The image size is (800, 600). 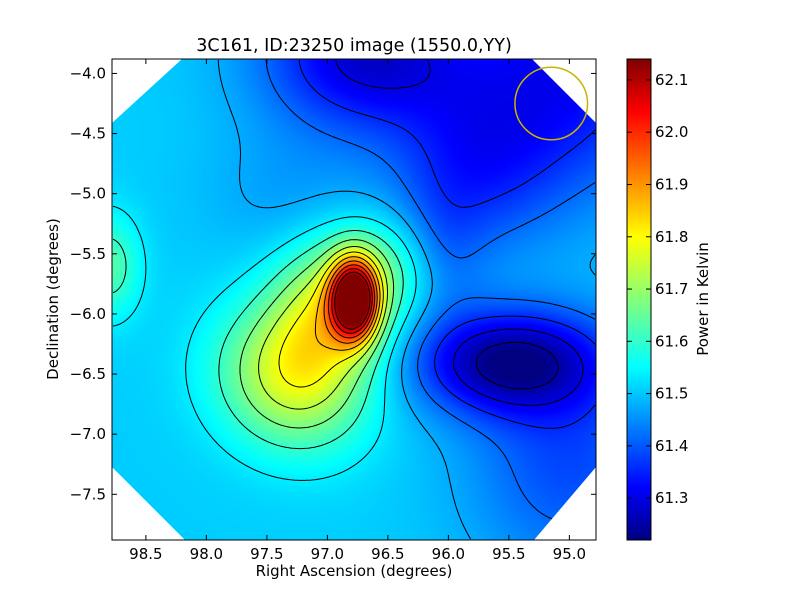 I want to click on chart-title: 3C161, ID:23250 image (1550.0,YY), so click(x=354, y=46).